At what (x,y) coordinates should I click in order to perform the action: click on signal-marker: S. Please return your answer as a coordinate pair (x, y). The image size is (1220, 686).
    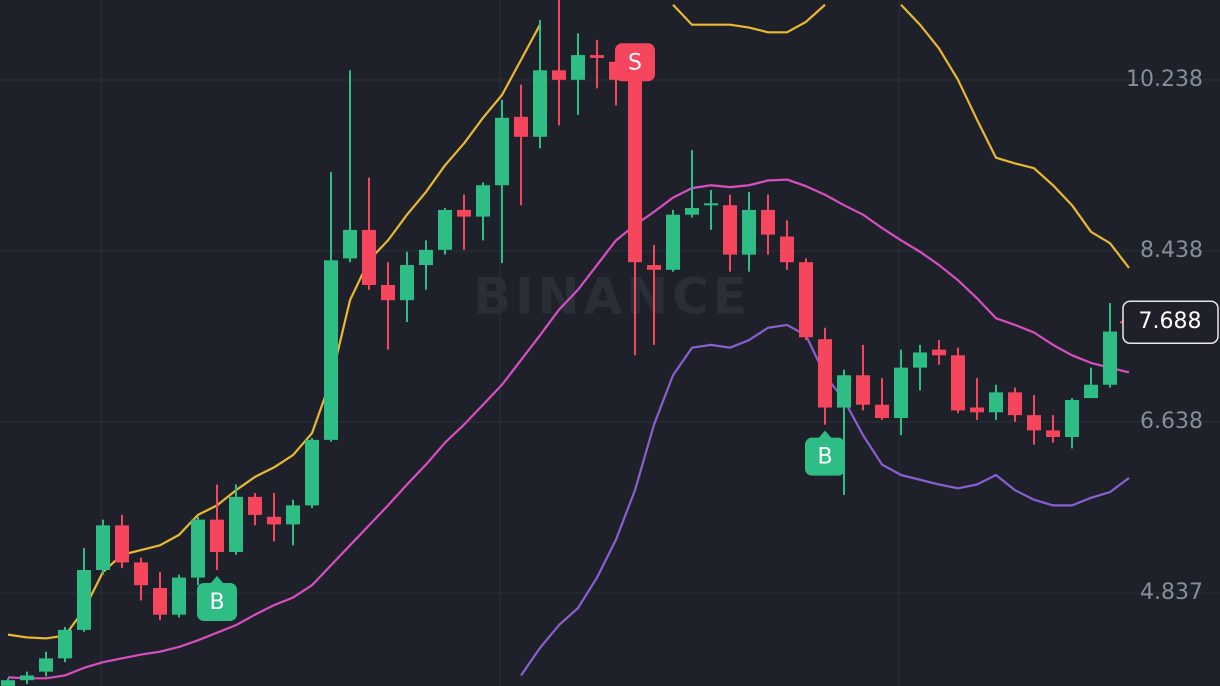
    Looking at the image, I should click on (635, 66).